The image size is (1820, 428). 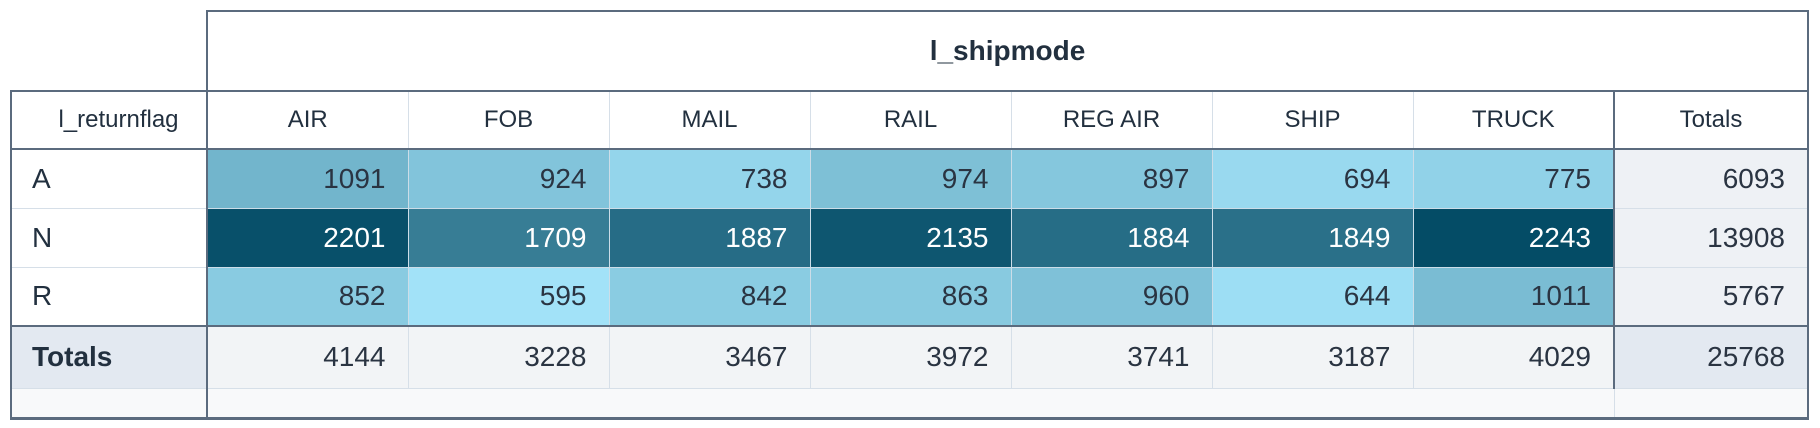 What do you see at coordinates (1711, 296) in the screenshot?
I see `row-total-r: 5767` at bounding box center [1711, 296].